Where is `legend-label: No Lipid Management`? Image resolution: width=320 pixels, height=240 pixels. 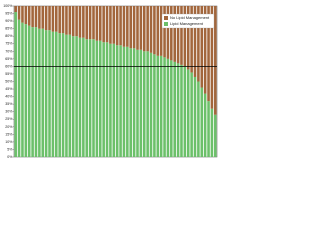
legend-label: No Lipid Management is located at coordinates (190, 17).